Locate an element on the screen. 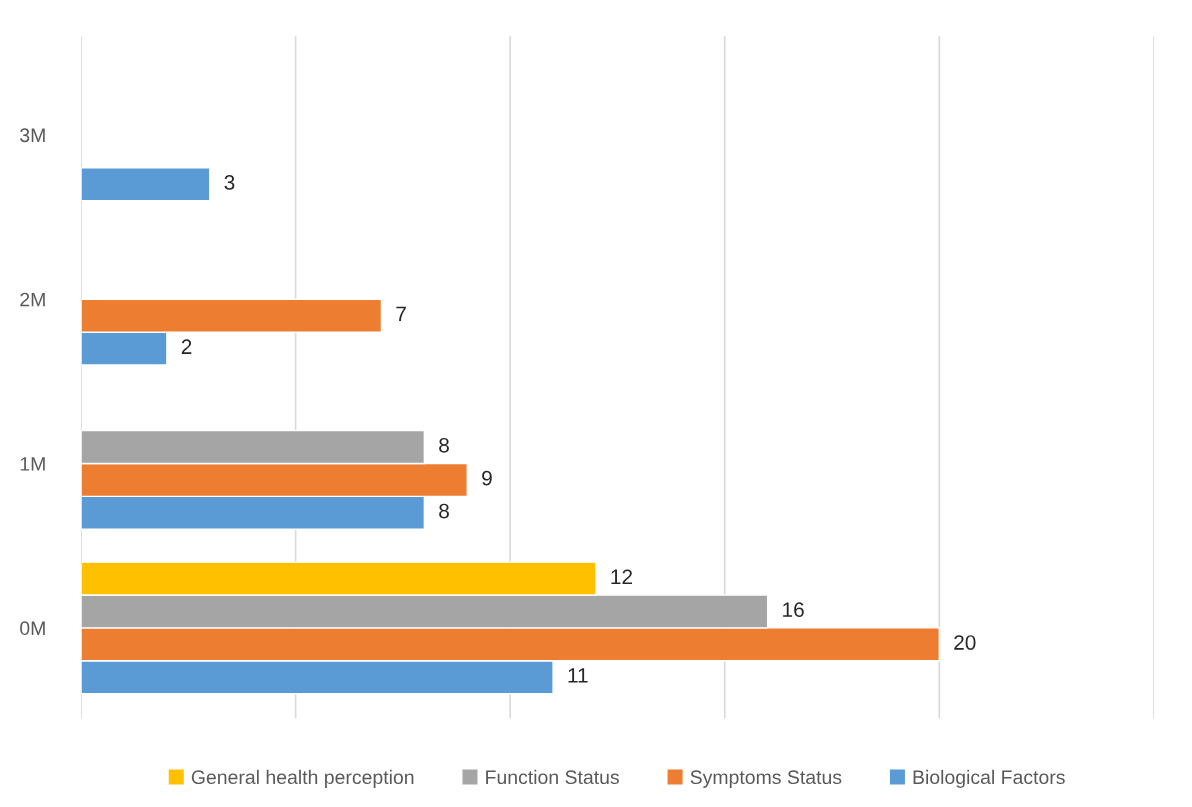  data-label: 9 is located at coordinates (487, 478).